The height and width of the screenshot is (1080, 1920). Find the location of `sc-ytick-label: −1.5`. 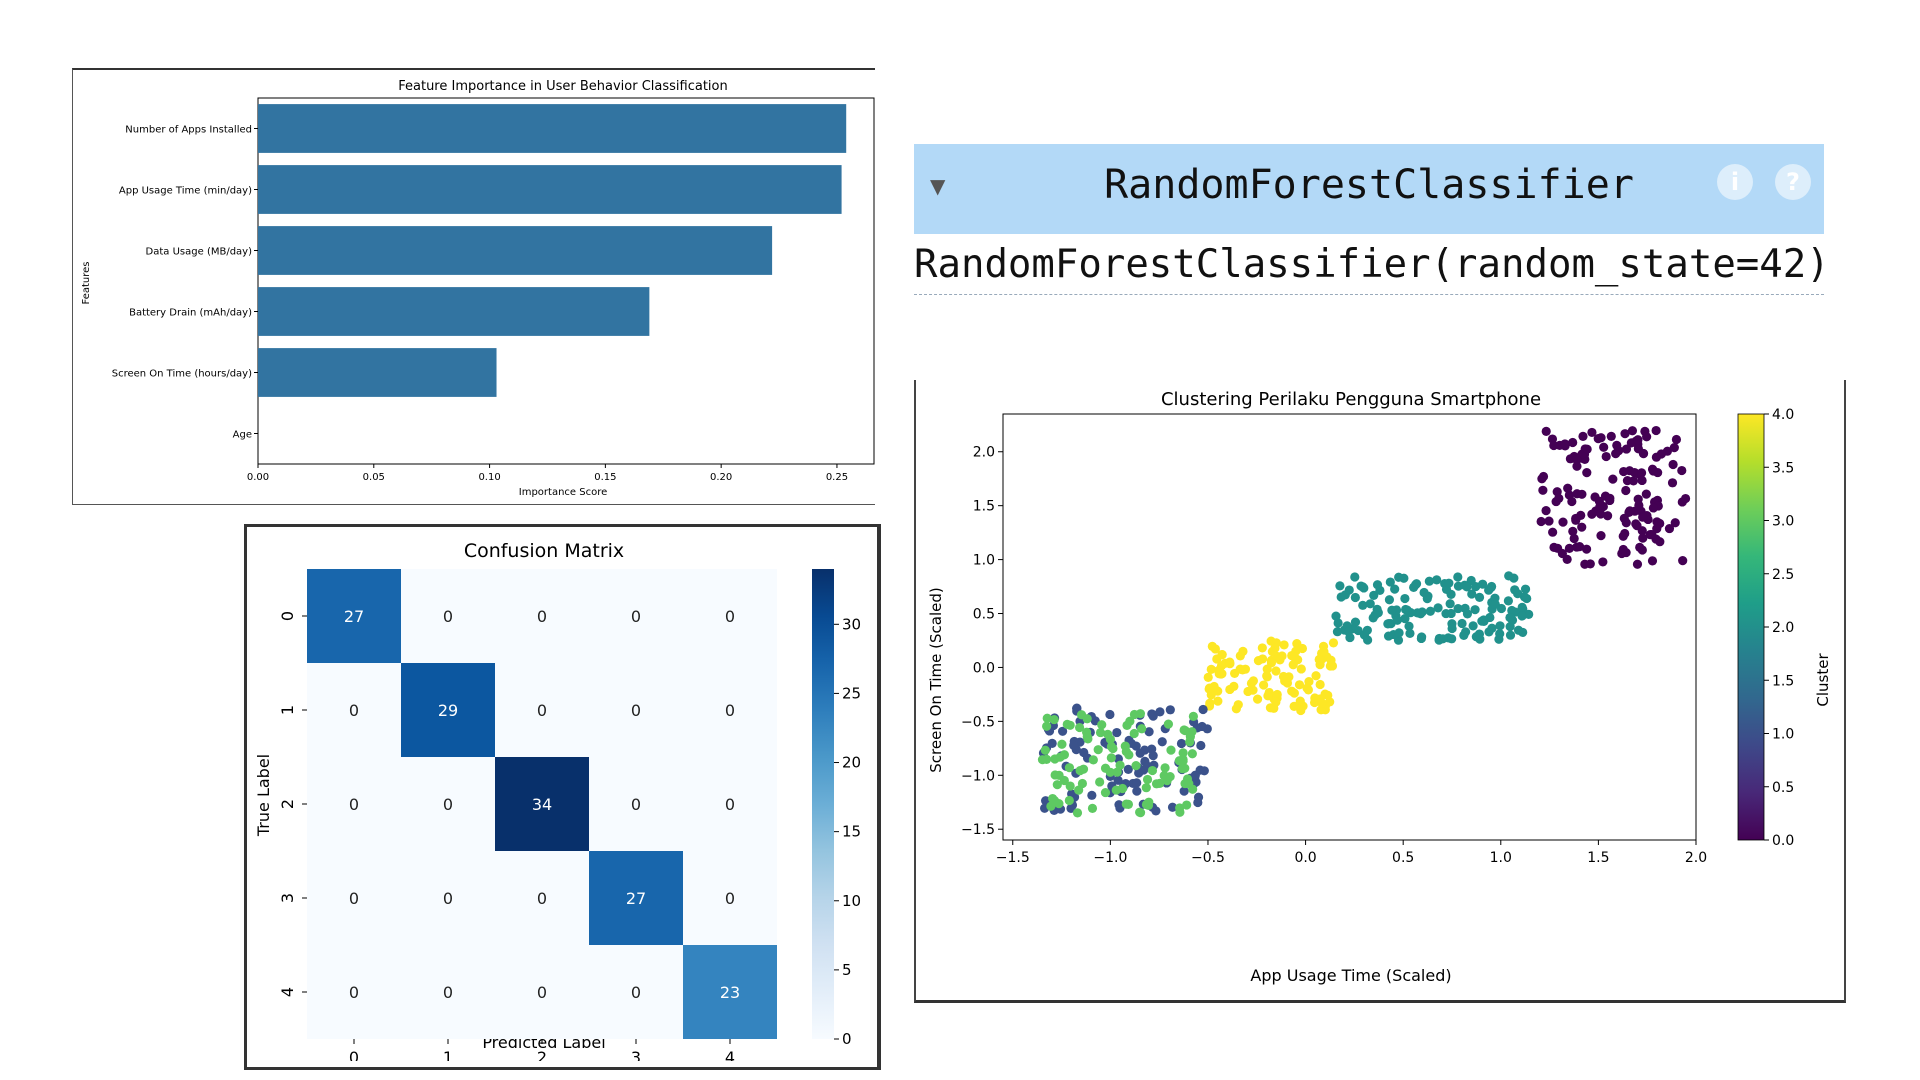

sc-ytick-label: −1.5 is located at coordinates (978, 830).